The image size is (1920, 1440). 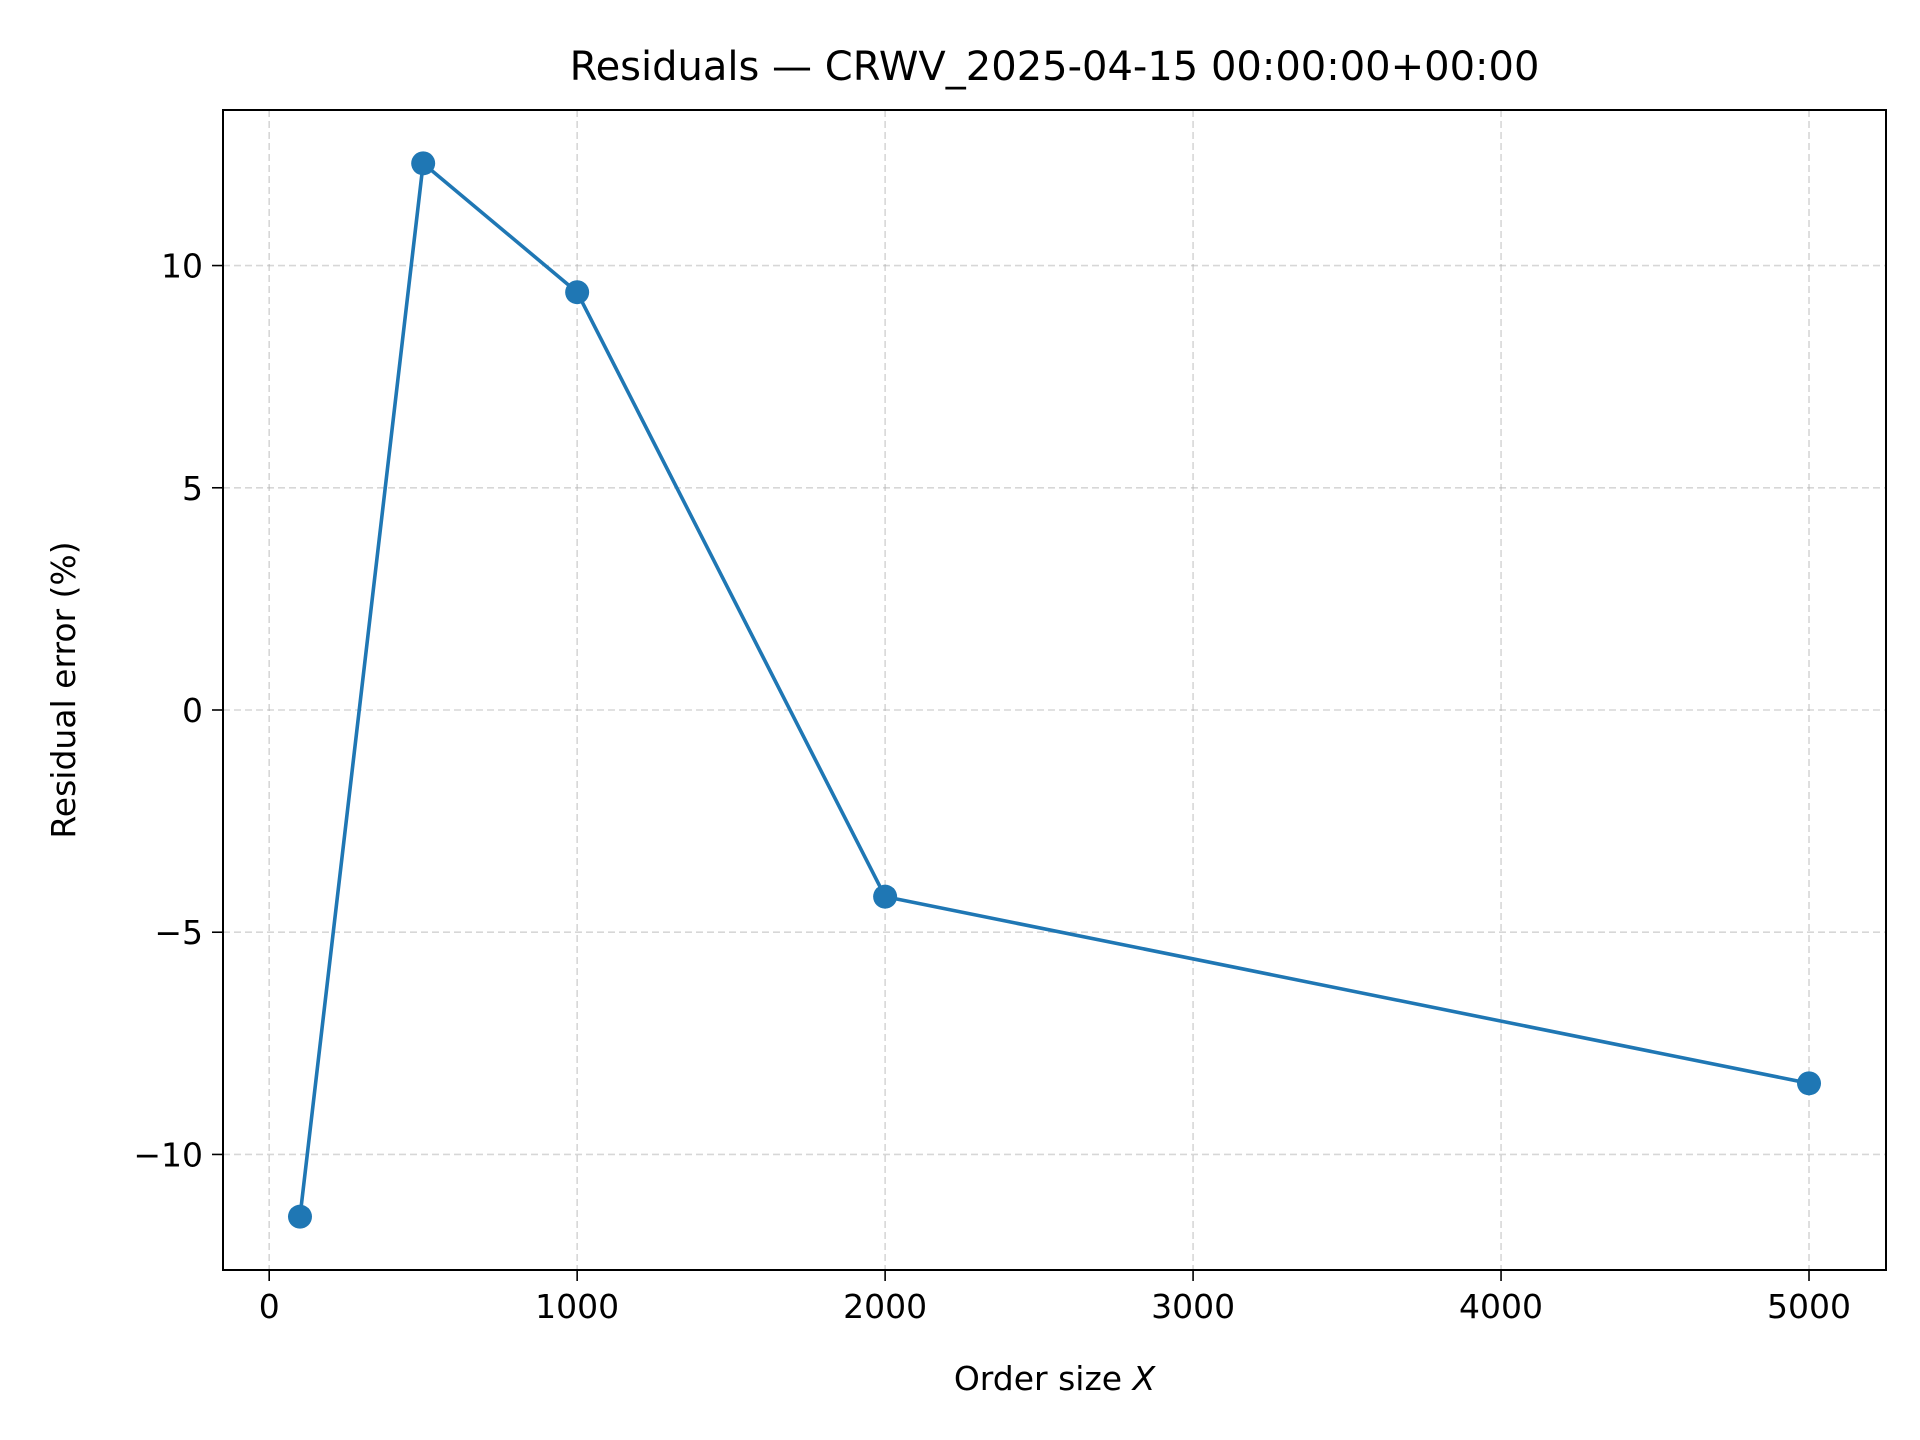 What do you see at coordinates (1501, 1306) in the screenshot?
I see `x-tick-label: 4000` at bounding box center [1501, 1306].